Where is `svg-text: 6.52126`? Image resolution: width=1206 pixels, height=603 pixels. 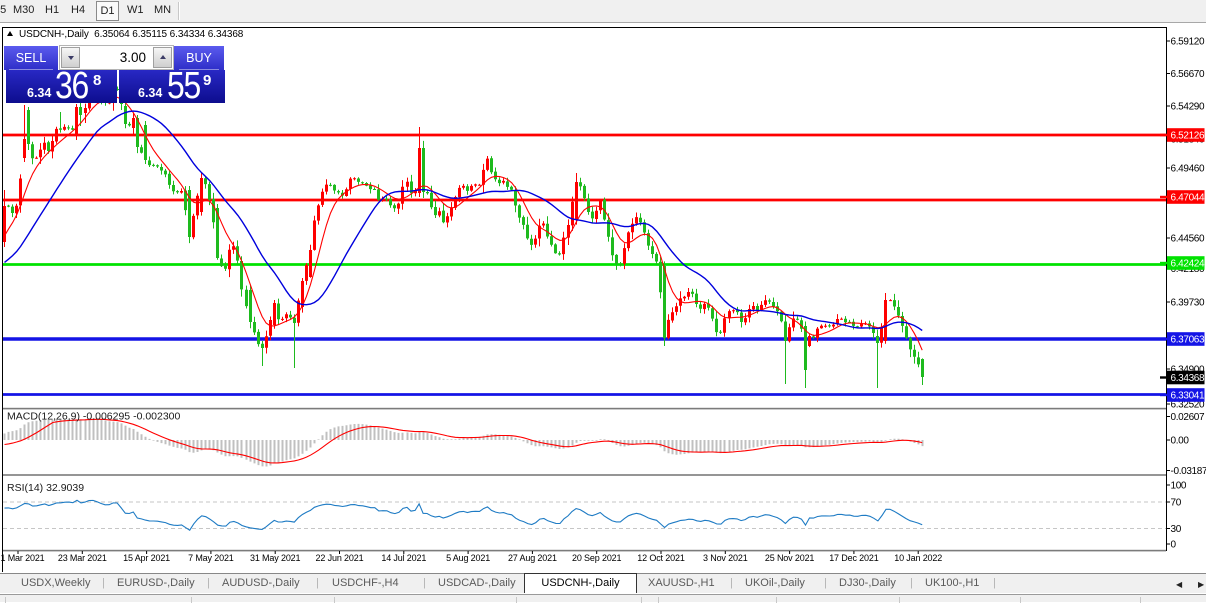
svg-text: 6.52126 is located at coordinates (1188, 136).